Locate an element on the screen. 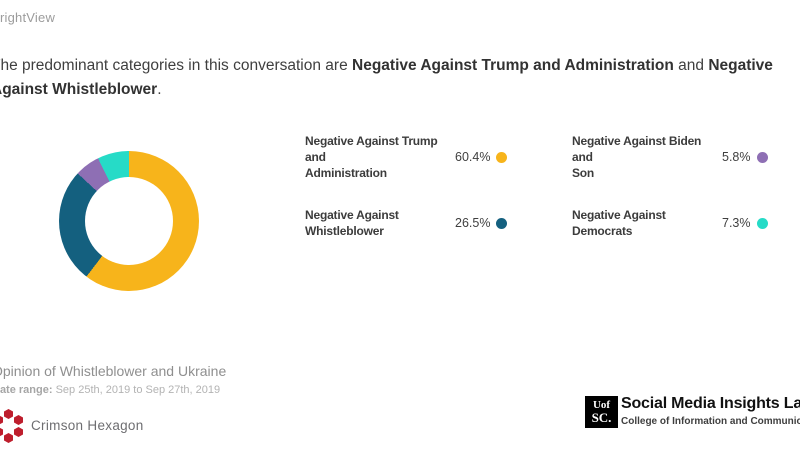 This screenshot has width=800, height=450. legend-label: Negative Against Biden and Son is located at coordinates (637, 157).